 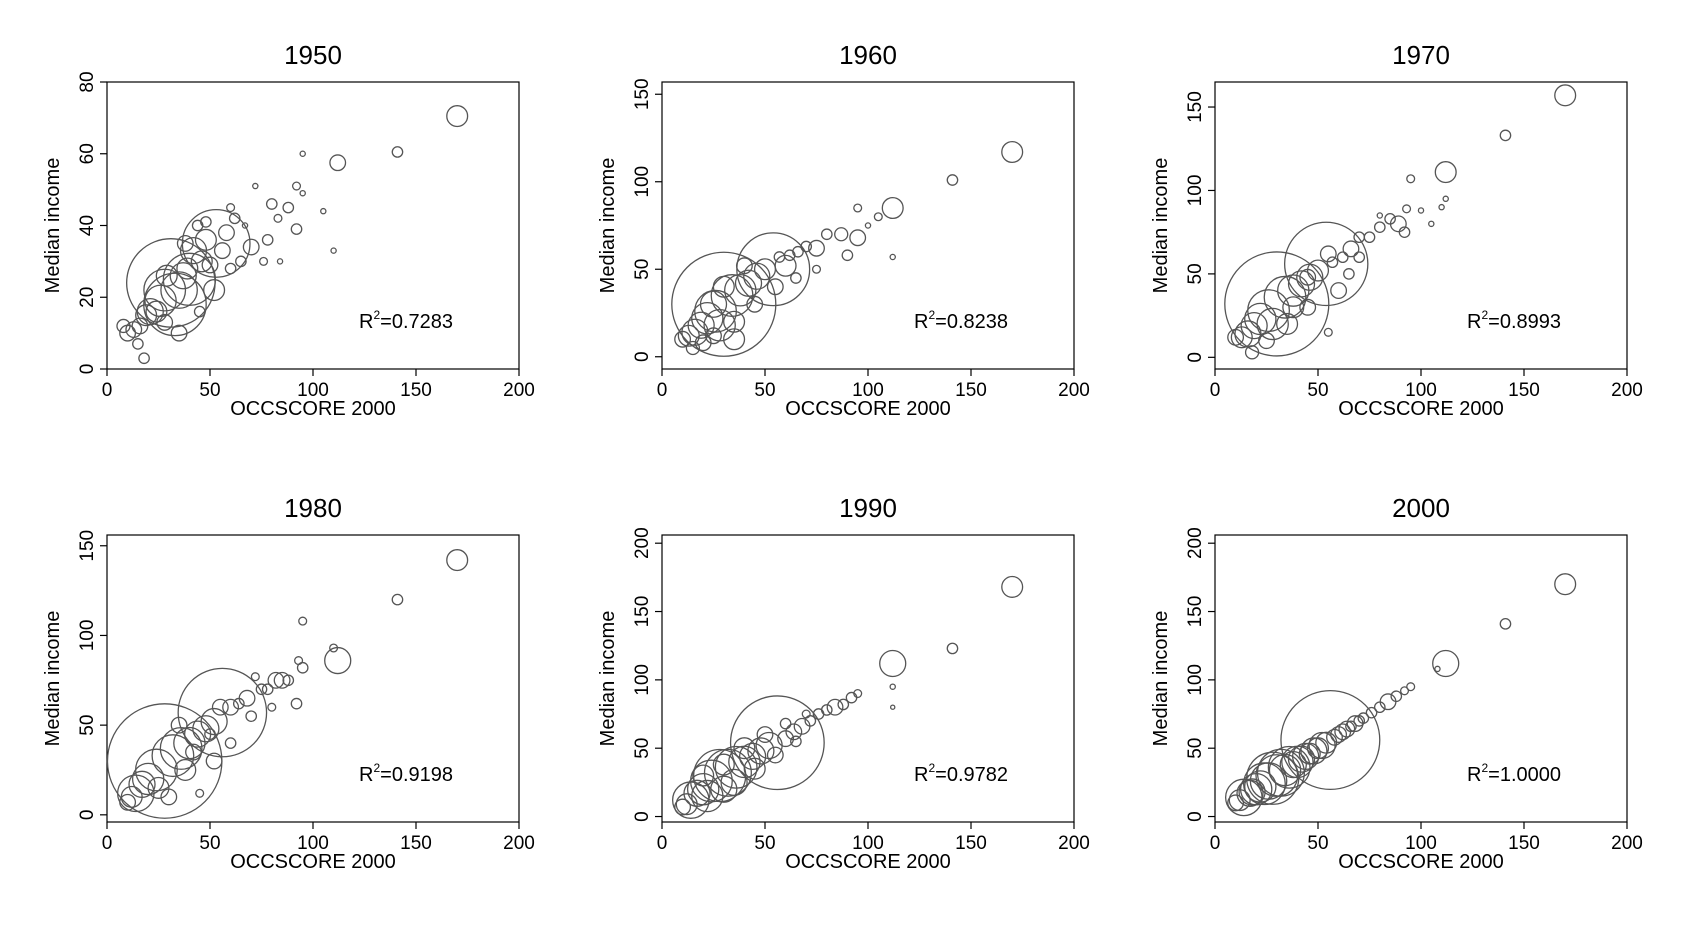 I want to click on panel-title: 1980, so click(x=313, y=508).